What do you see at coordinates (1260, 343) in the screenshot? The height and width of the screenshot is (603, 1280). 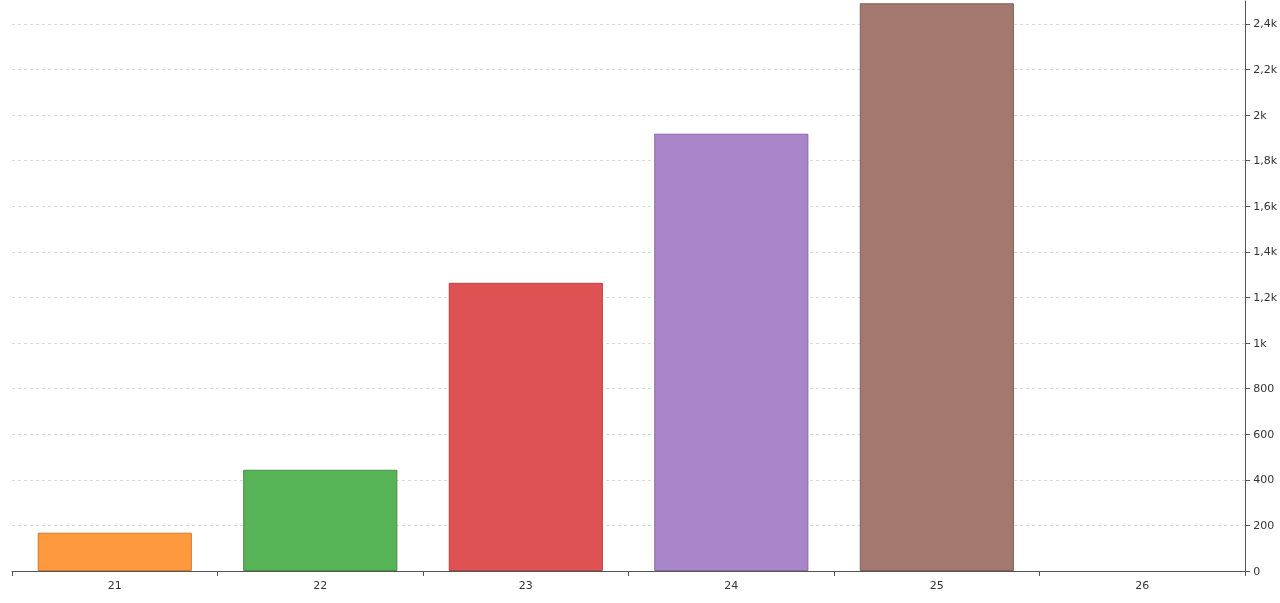 I see `y-tick-label: 1k` at bounding box center [1260, 343].